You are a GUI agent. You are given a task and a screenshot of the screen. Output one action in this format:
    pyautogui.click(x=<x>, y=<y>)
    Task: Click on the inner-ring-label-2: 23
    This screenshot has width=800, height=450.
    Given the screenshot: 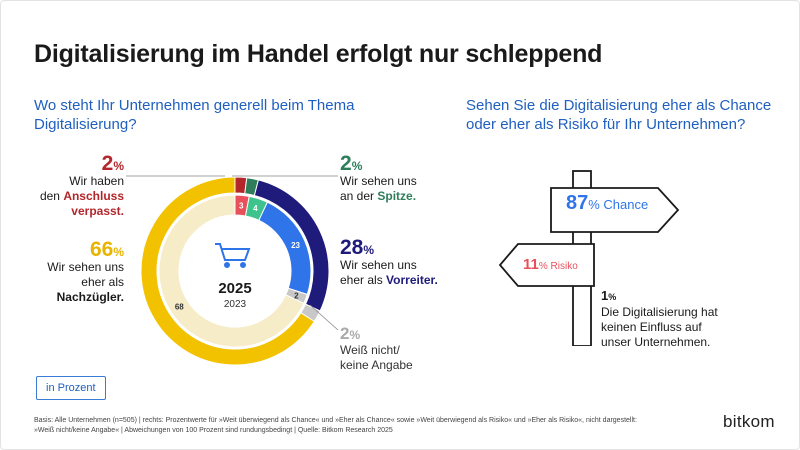 What is the action you would take?
    pyautogui.click(x=295, y=245)
    